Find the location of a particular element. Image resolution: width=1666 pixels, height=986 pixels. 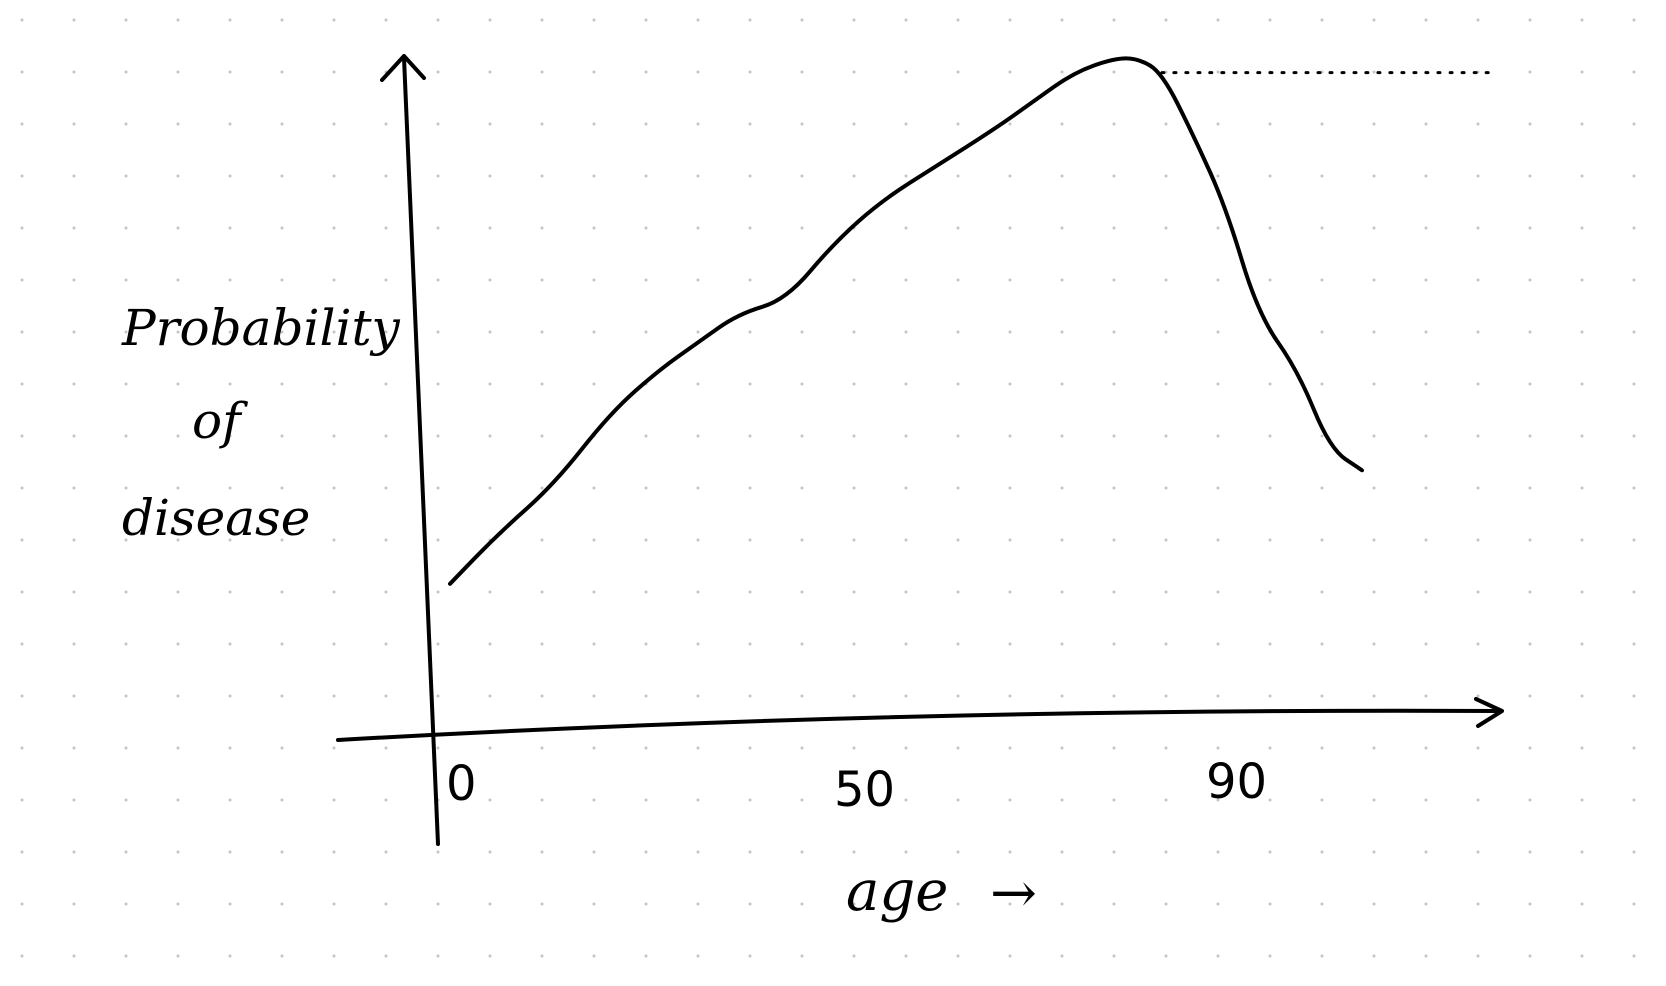

x-axis is located at coordinates (919, 725).